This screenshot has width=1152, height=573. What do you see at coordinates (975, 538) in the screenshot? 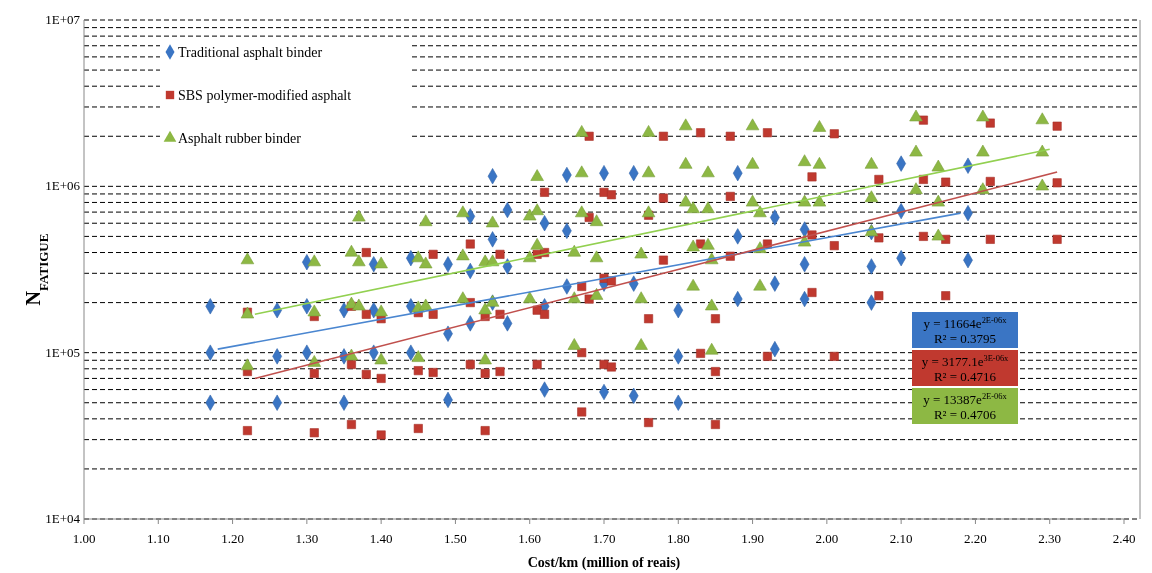
I see `x-tick-label: 2.20` at bounding box center [975, 538].